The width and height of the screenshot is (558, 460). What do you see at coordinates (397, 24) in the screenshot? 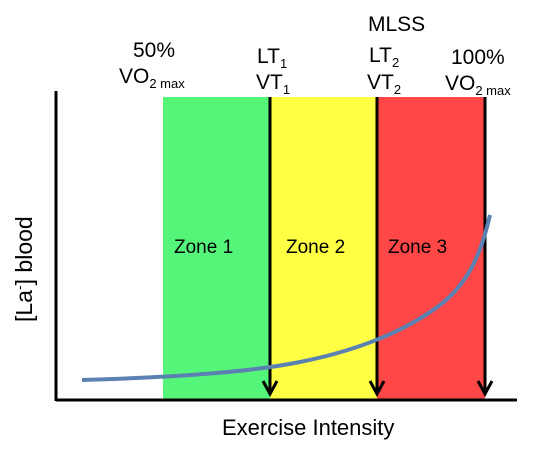
I see `label-mlss: MLSS` at bounding box center [397, 24].